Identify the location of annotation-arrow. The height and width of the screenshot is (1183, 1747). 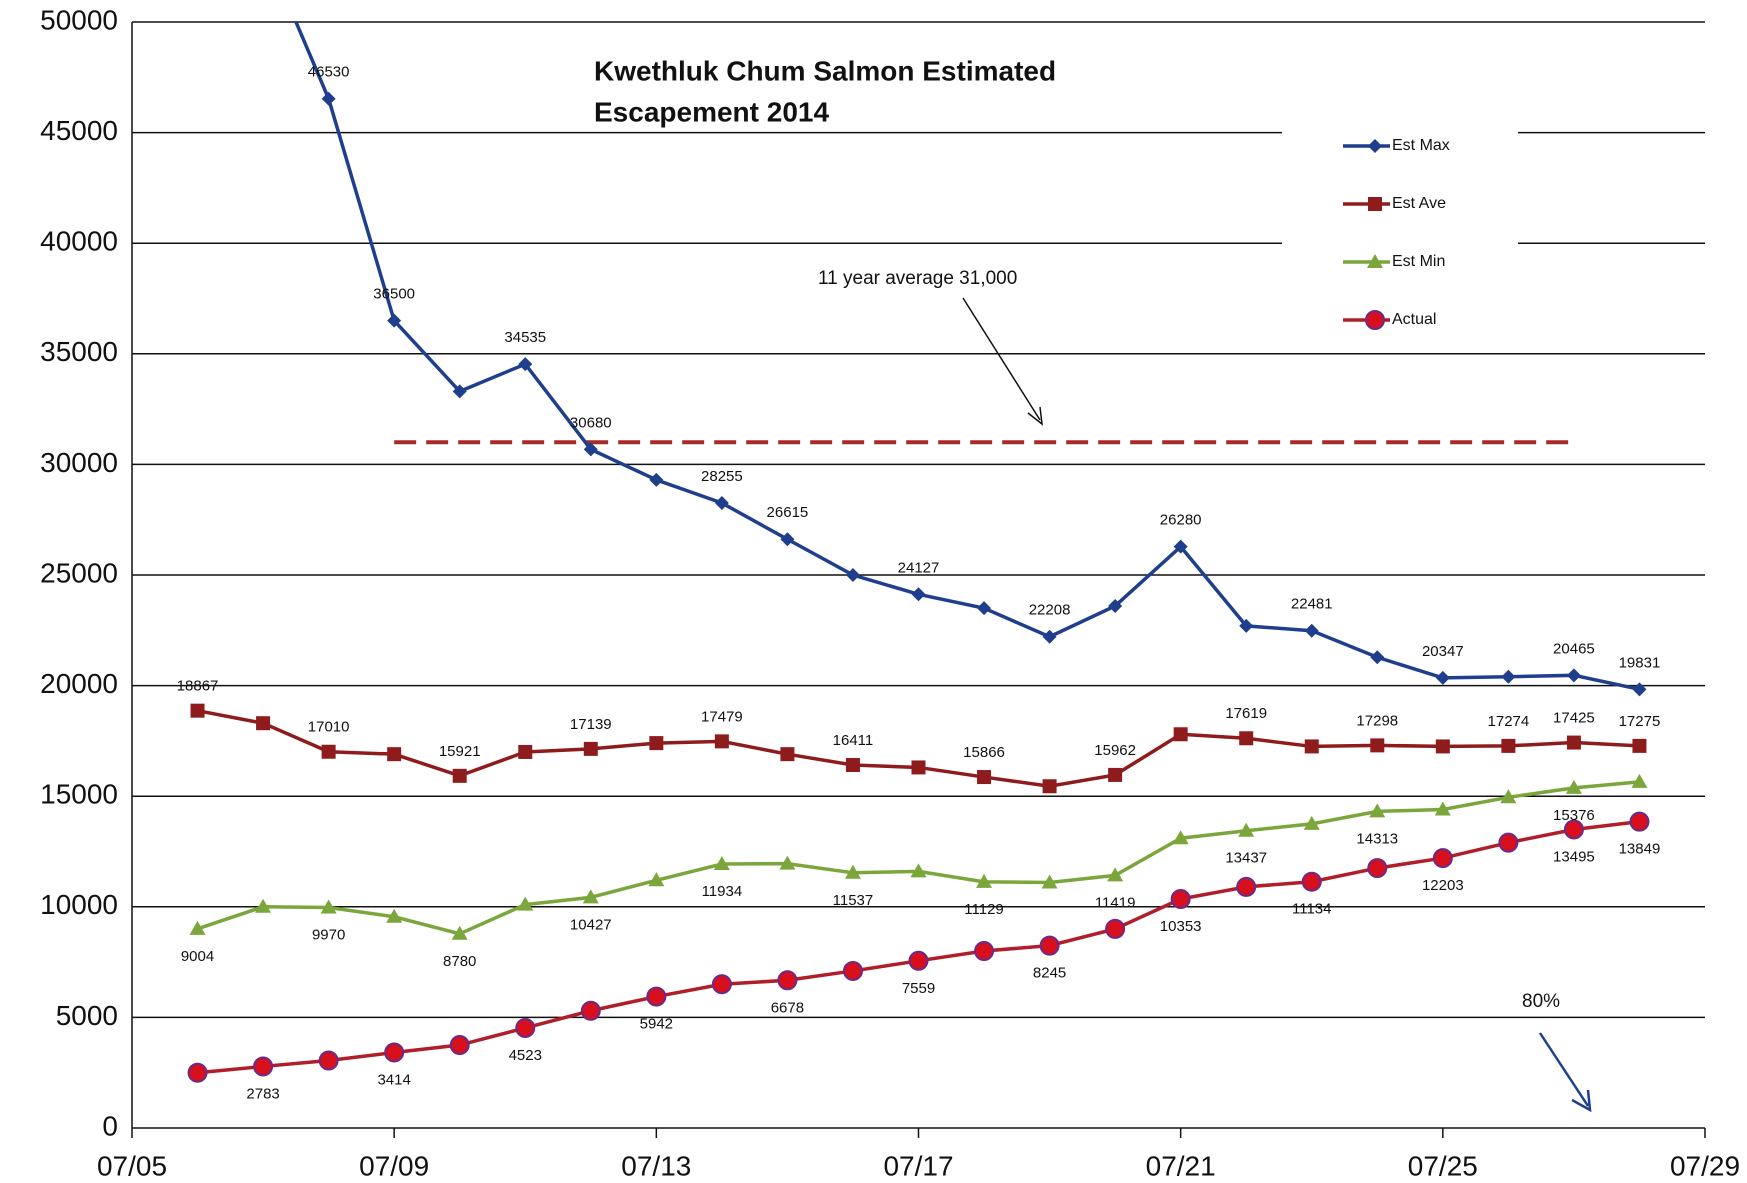
(1001, 359).